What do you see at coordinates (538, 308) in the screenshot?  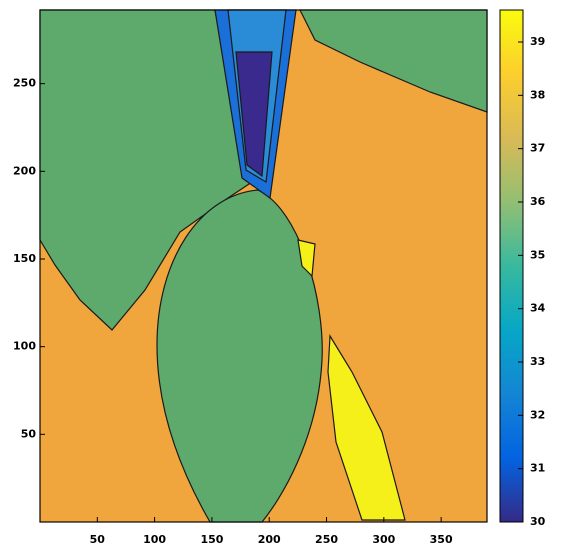 I see `colorbar-tick-label: 34` at bounding box center [538, 308].